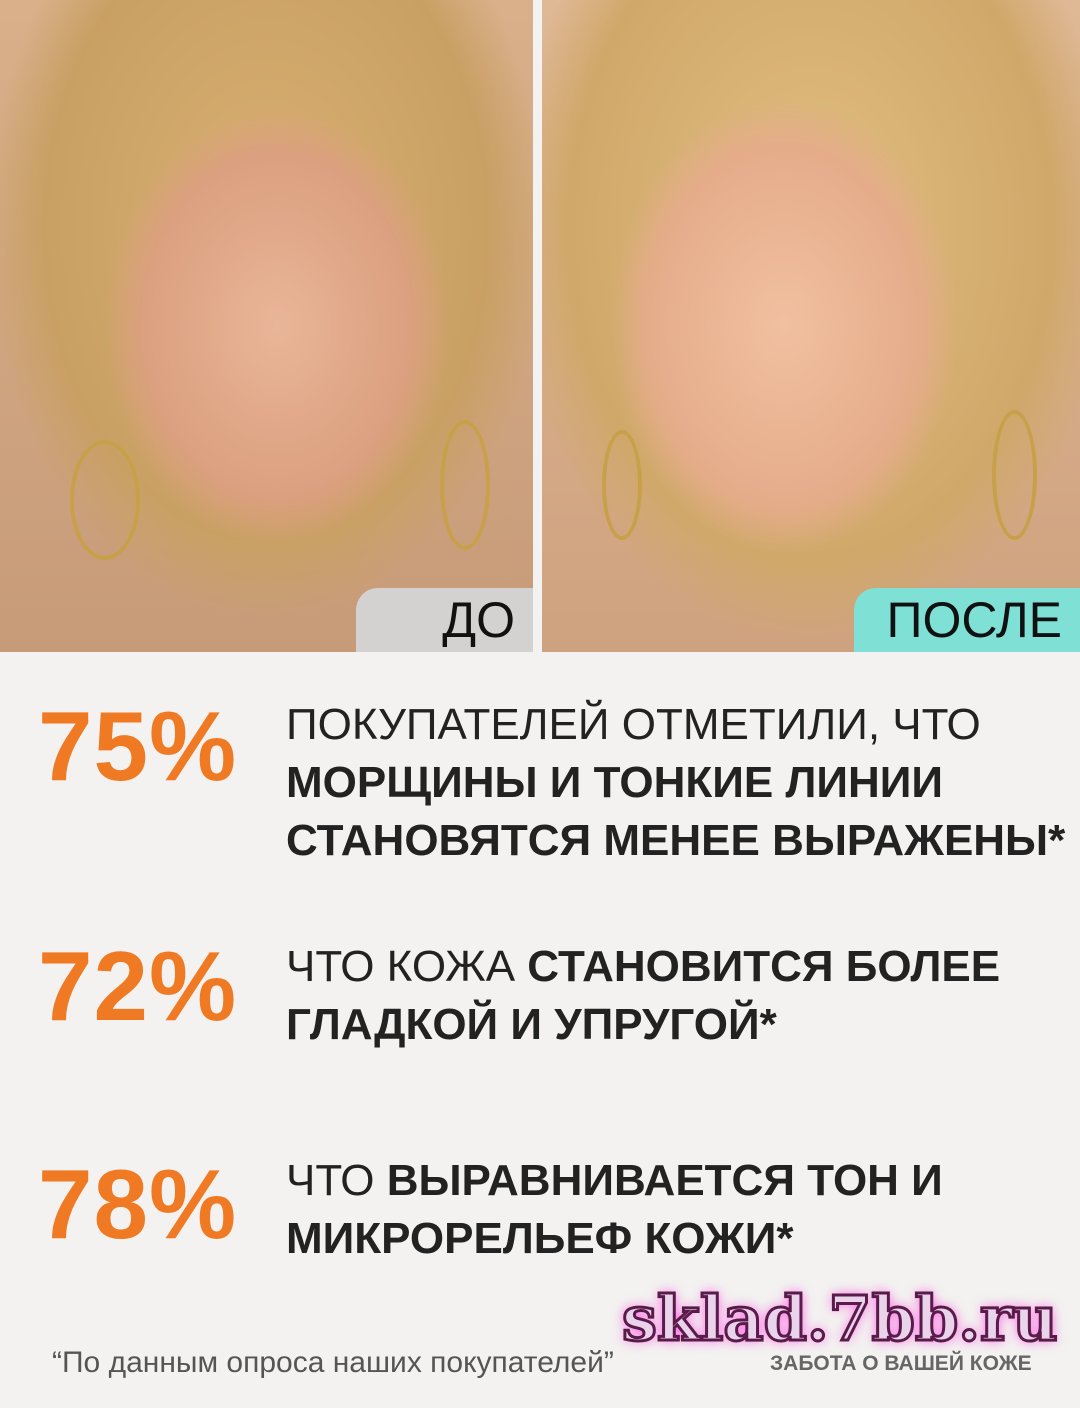 This screenshot has width=1080, height=1408. I want to click on divider, so click(537, 326).